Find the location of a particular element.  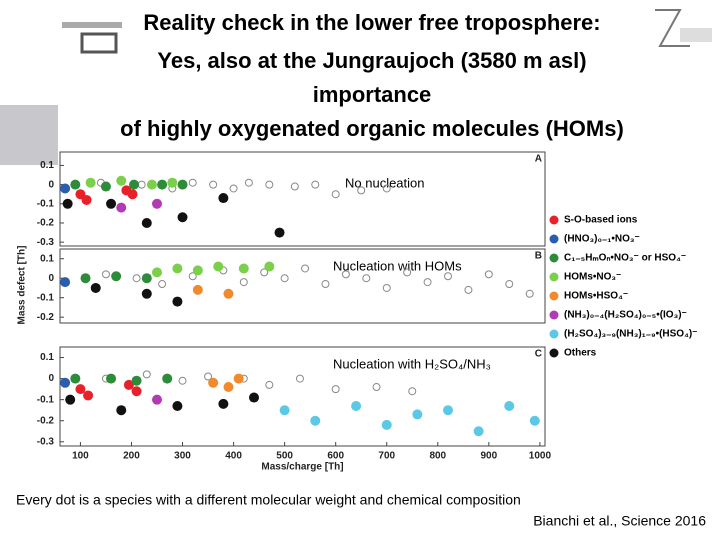

legend-label: HOMs•HSO₄⁻ is located at coordinates (596, 296).